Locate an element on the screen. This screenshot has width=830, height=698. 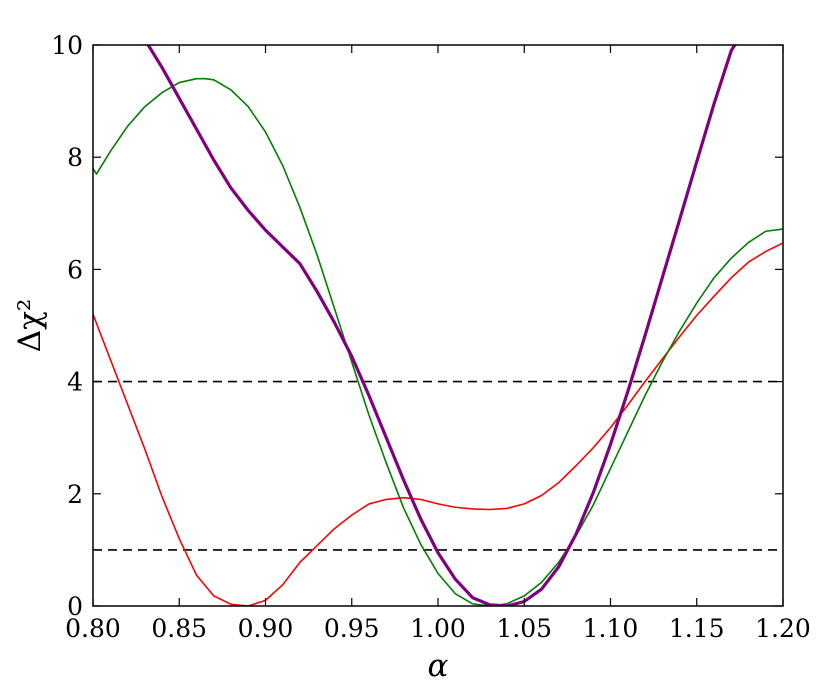
x-tick-label: 0.90 is located at coordinates (266, 628).